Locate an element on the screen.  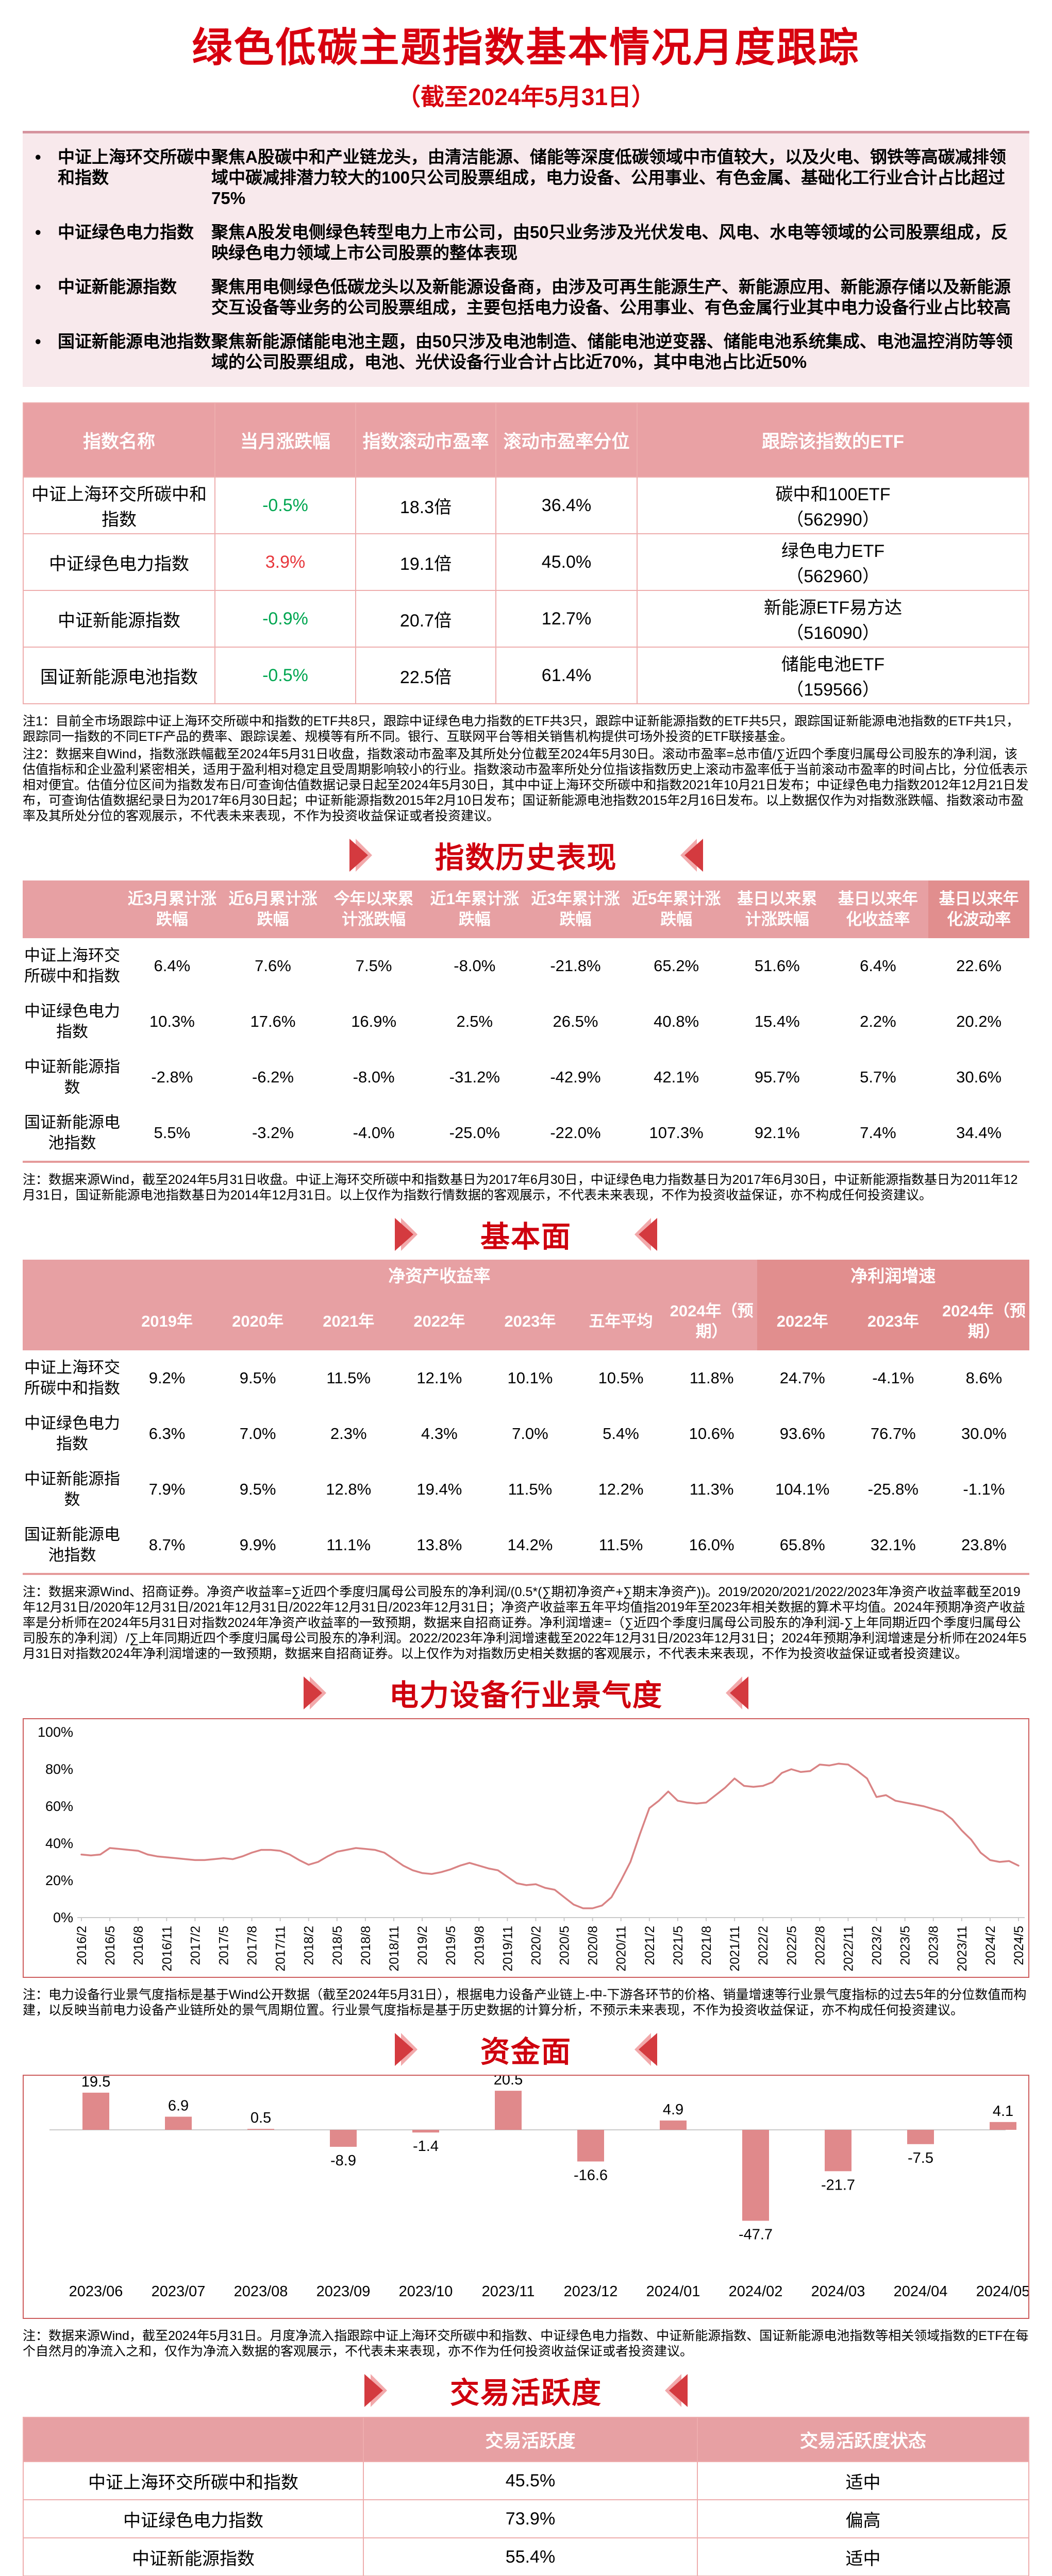
value-cell: 8.6% is located at coordinates (984, 1378).